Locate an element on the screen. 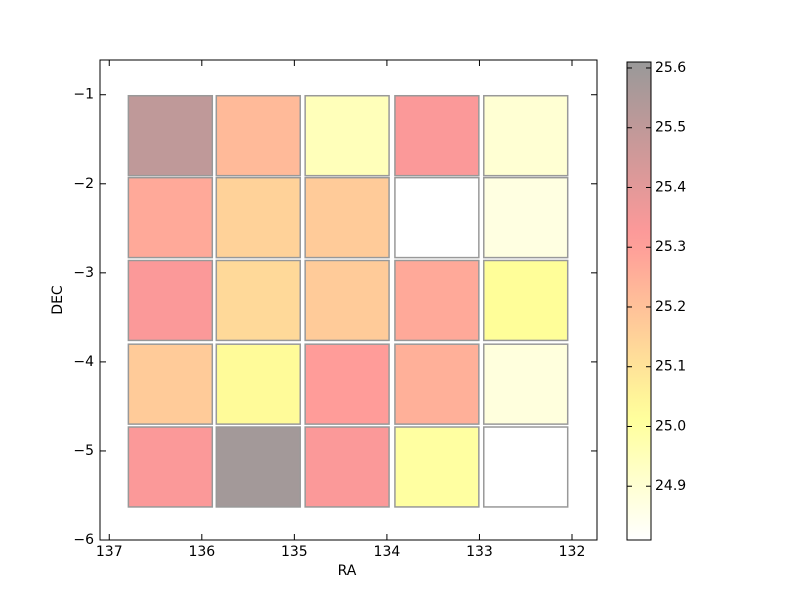  y-tick-label: −4 is located at coordinates (83, 362).